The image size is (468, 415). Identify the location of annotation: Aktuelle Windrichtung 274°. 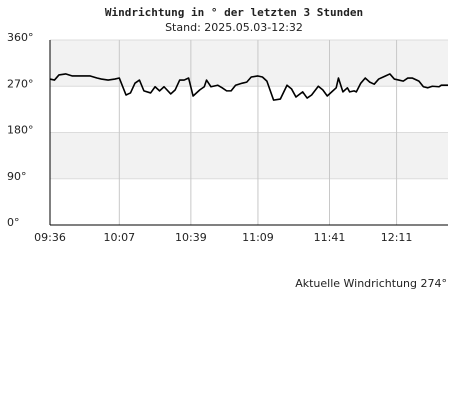
(371, 283).